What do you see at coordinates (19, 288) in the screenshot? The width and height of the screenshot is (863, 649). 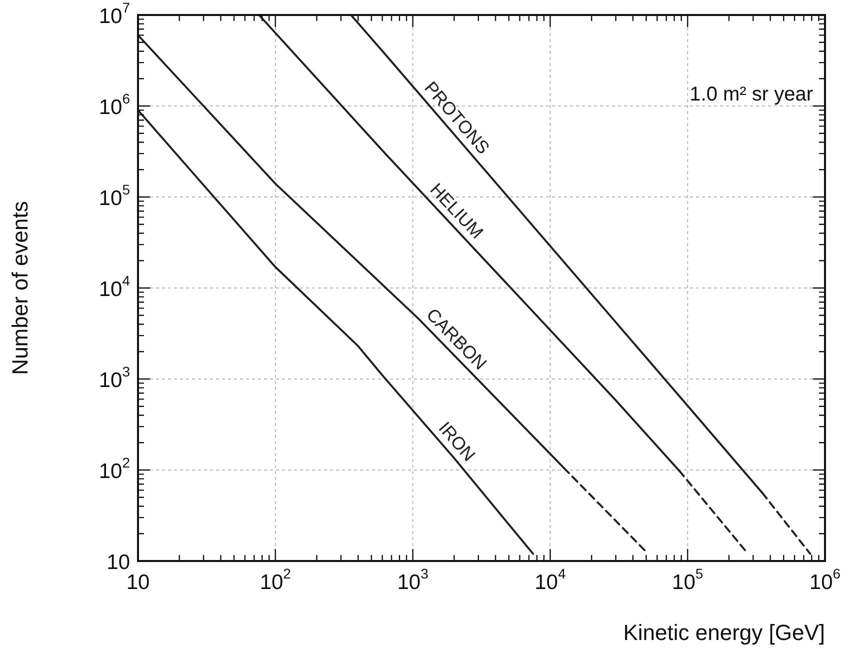 I see `y-axis-title: Number of events` at bounding box center [19, 288].